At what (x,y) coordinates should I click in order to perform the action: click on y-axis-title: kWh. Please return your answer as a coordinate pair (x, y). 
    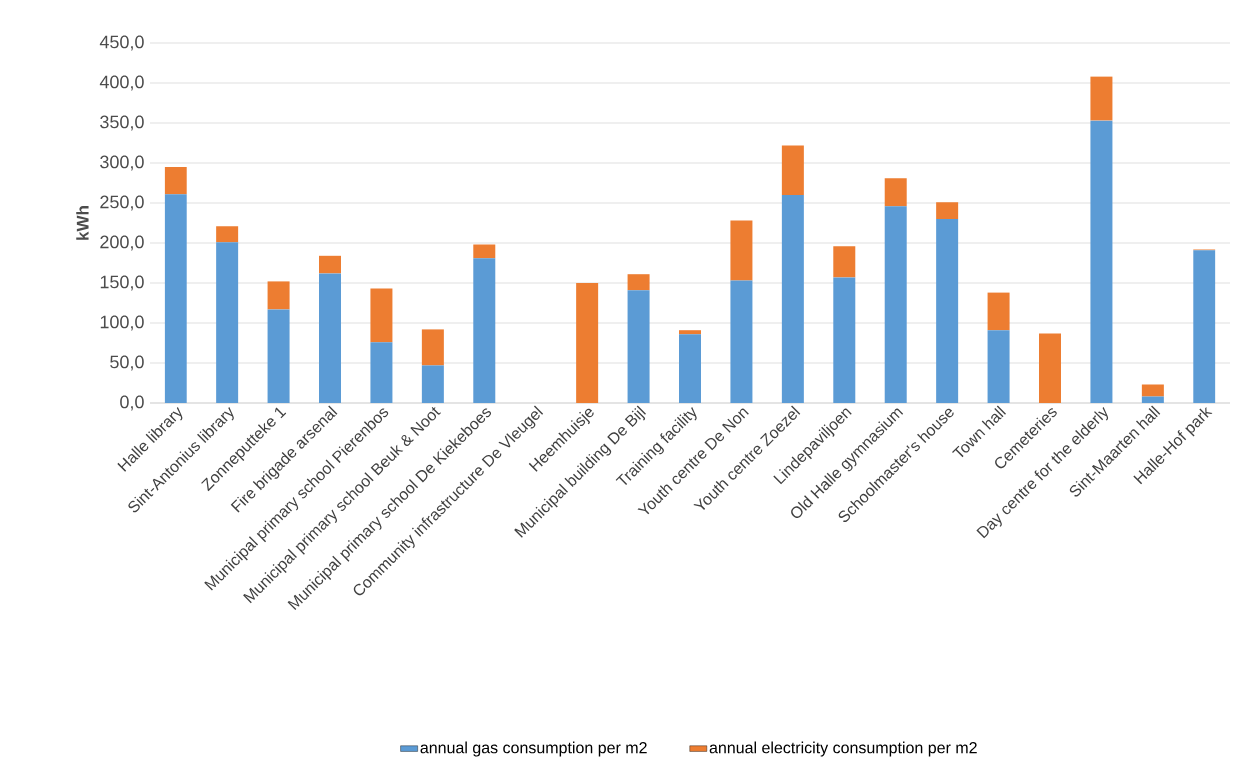
    Looking at the image, I should click on (82, 223).